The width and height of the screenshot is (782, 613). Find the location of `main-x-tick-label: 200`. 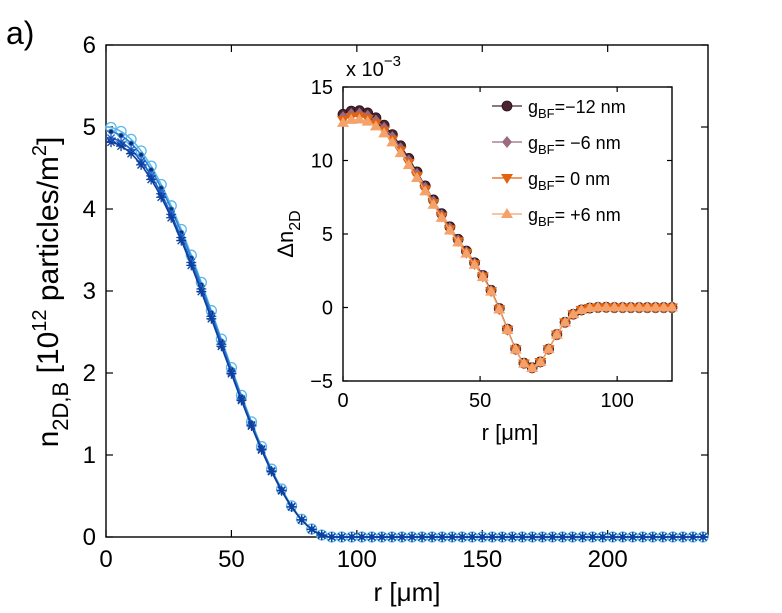

main-x-tick-label: 200 is located at coordinates (608, 559).